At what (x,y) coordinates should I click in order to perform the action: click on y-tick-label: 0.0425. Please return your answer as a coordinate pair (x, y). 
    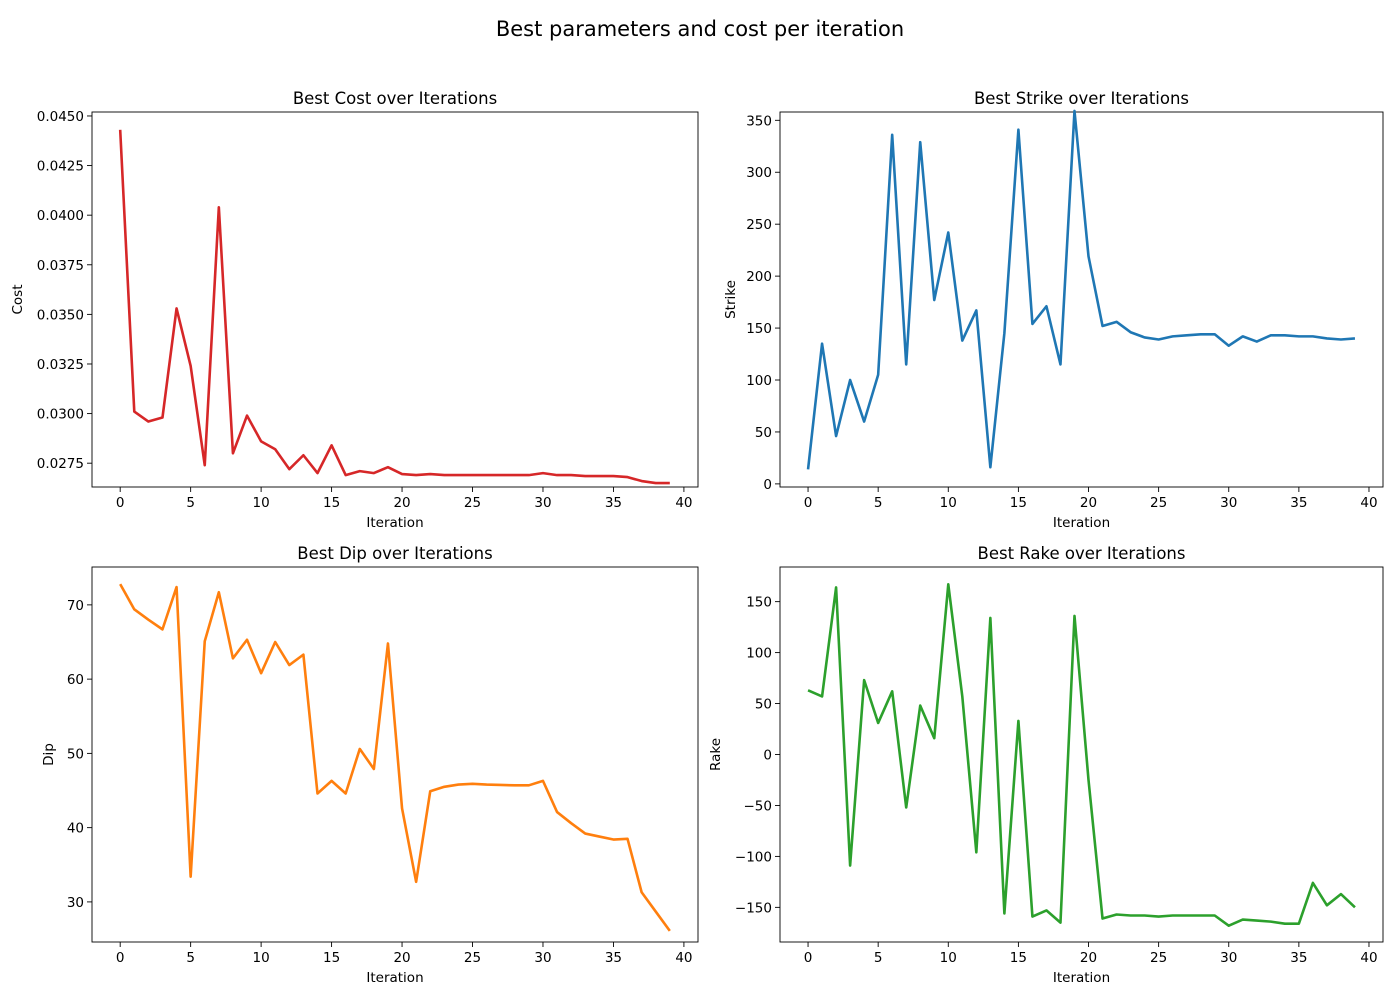
    Looking at the image, I should click on (60, 167).